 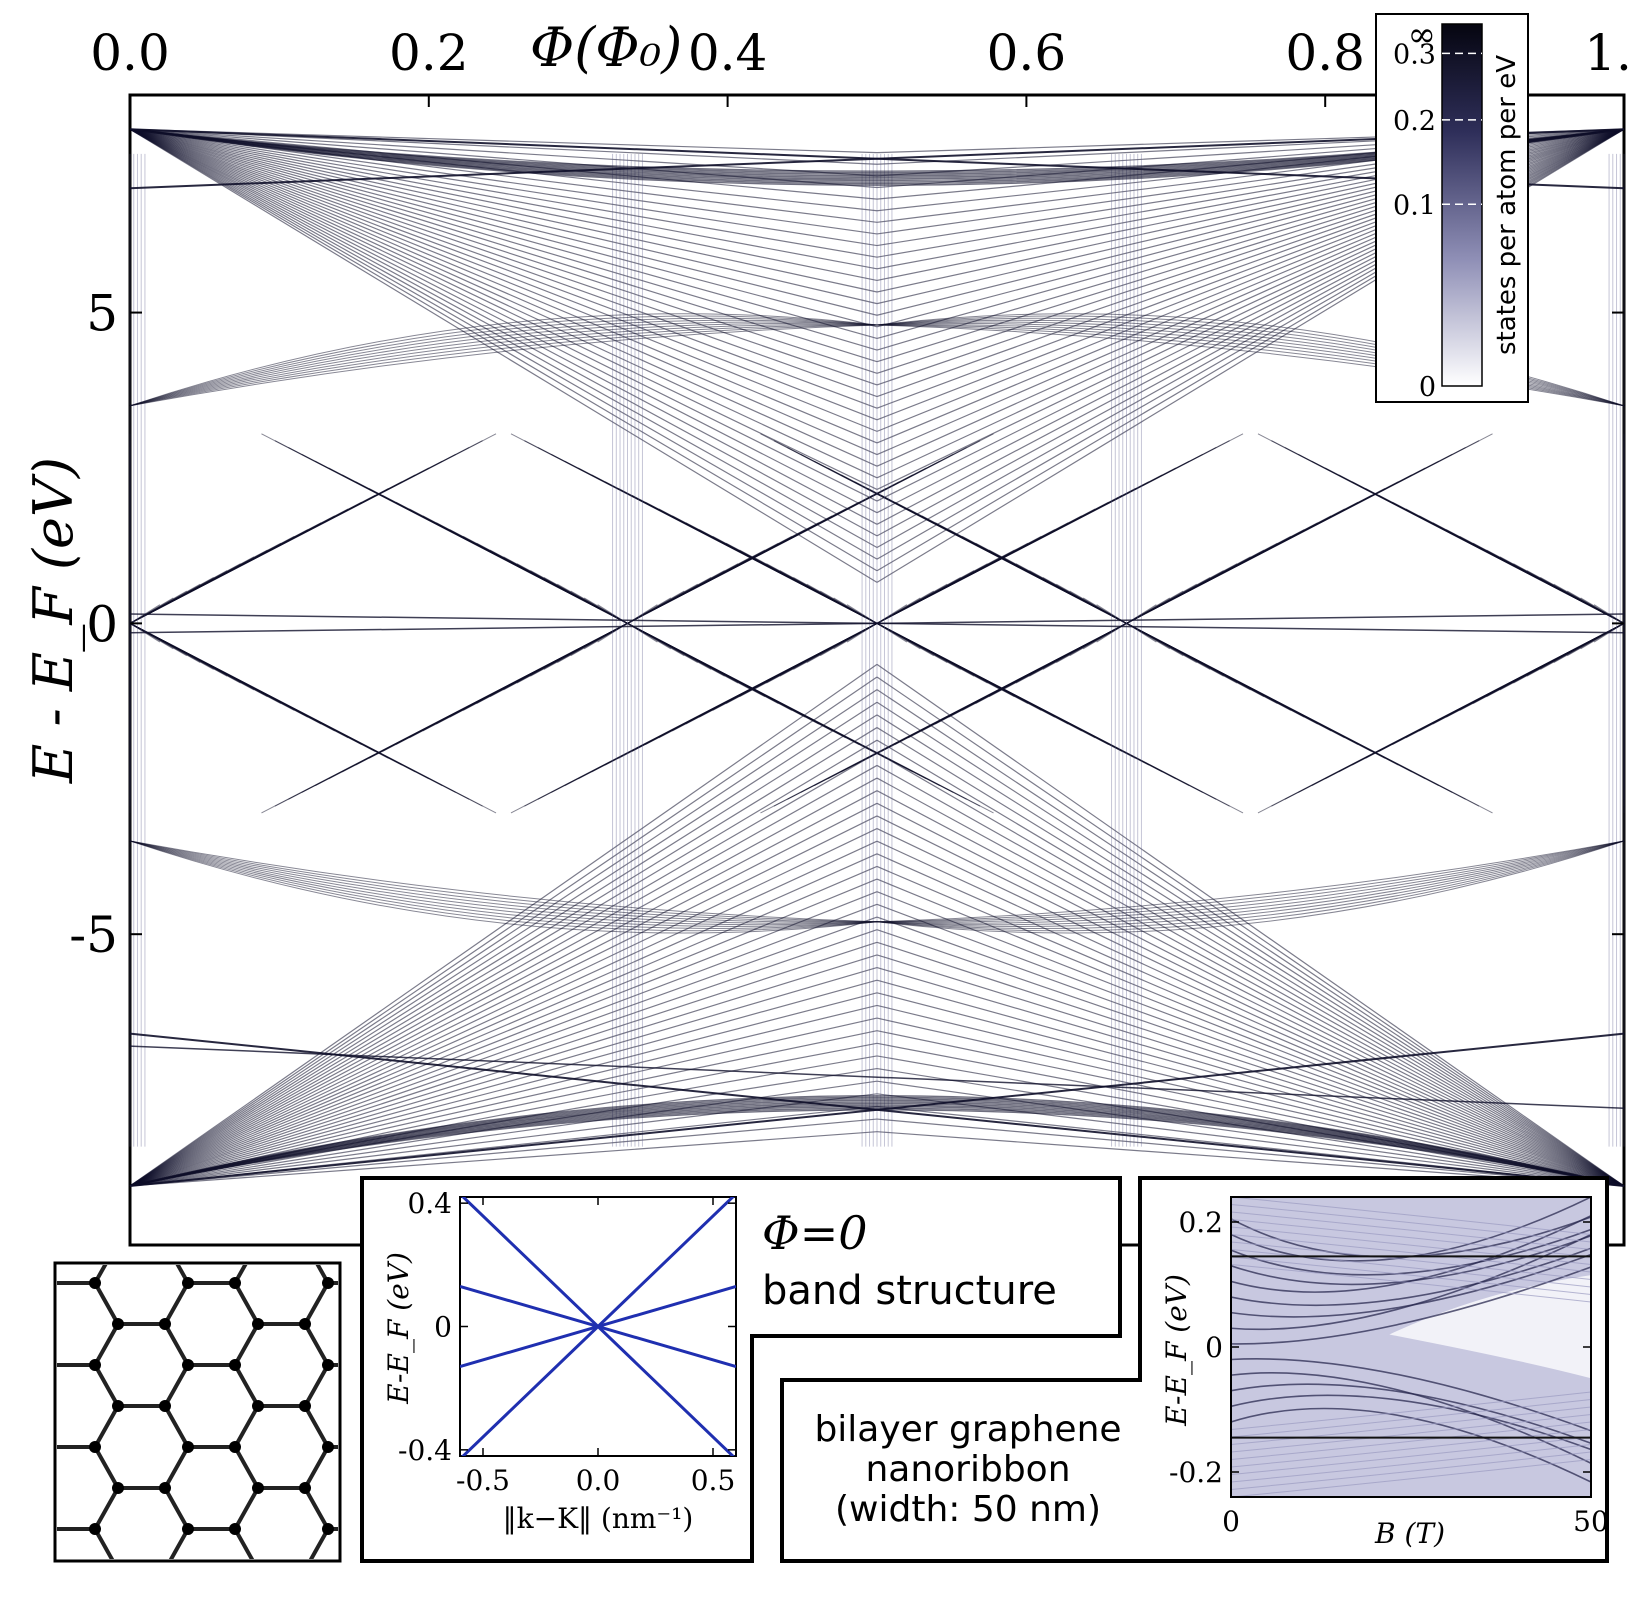 I want to click on x-tick-label: 1.0, so click(x=1609, y=53).